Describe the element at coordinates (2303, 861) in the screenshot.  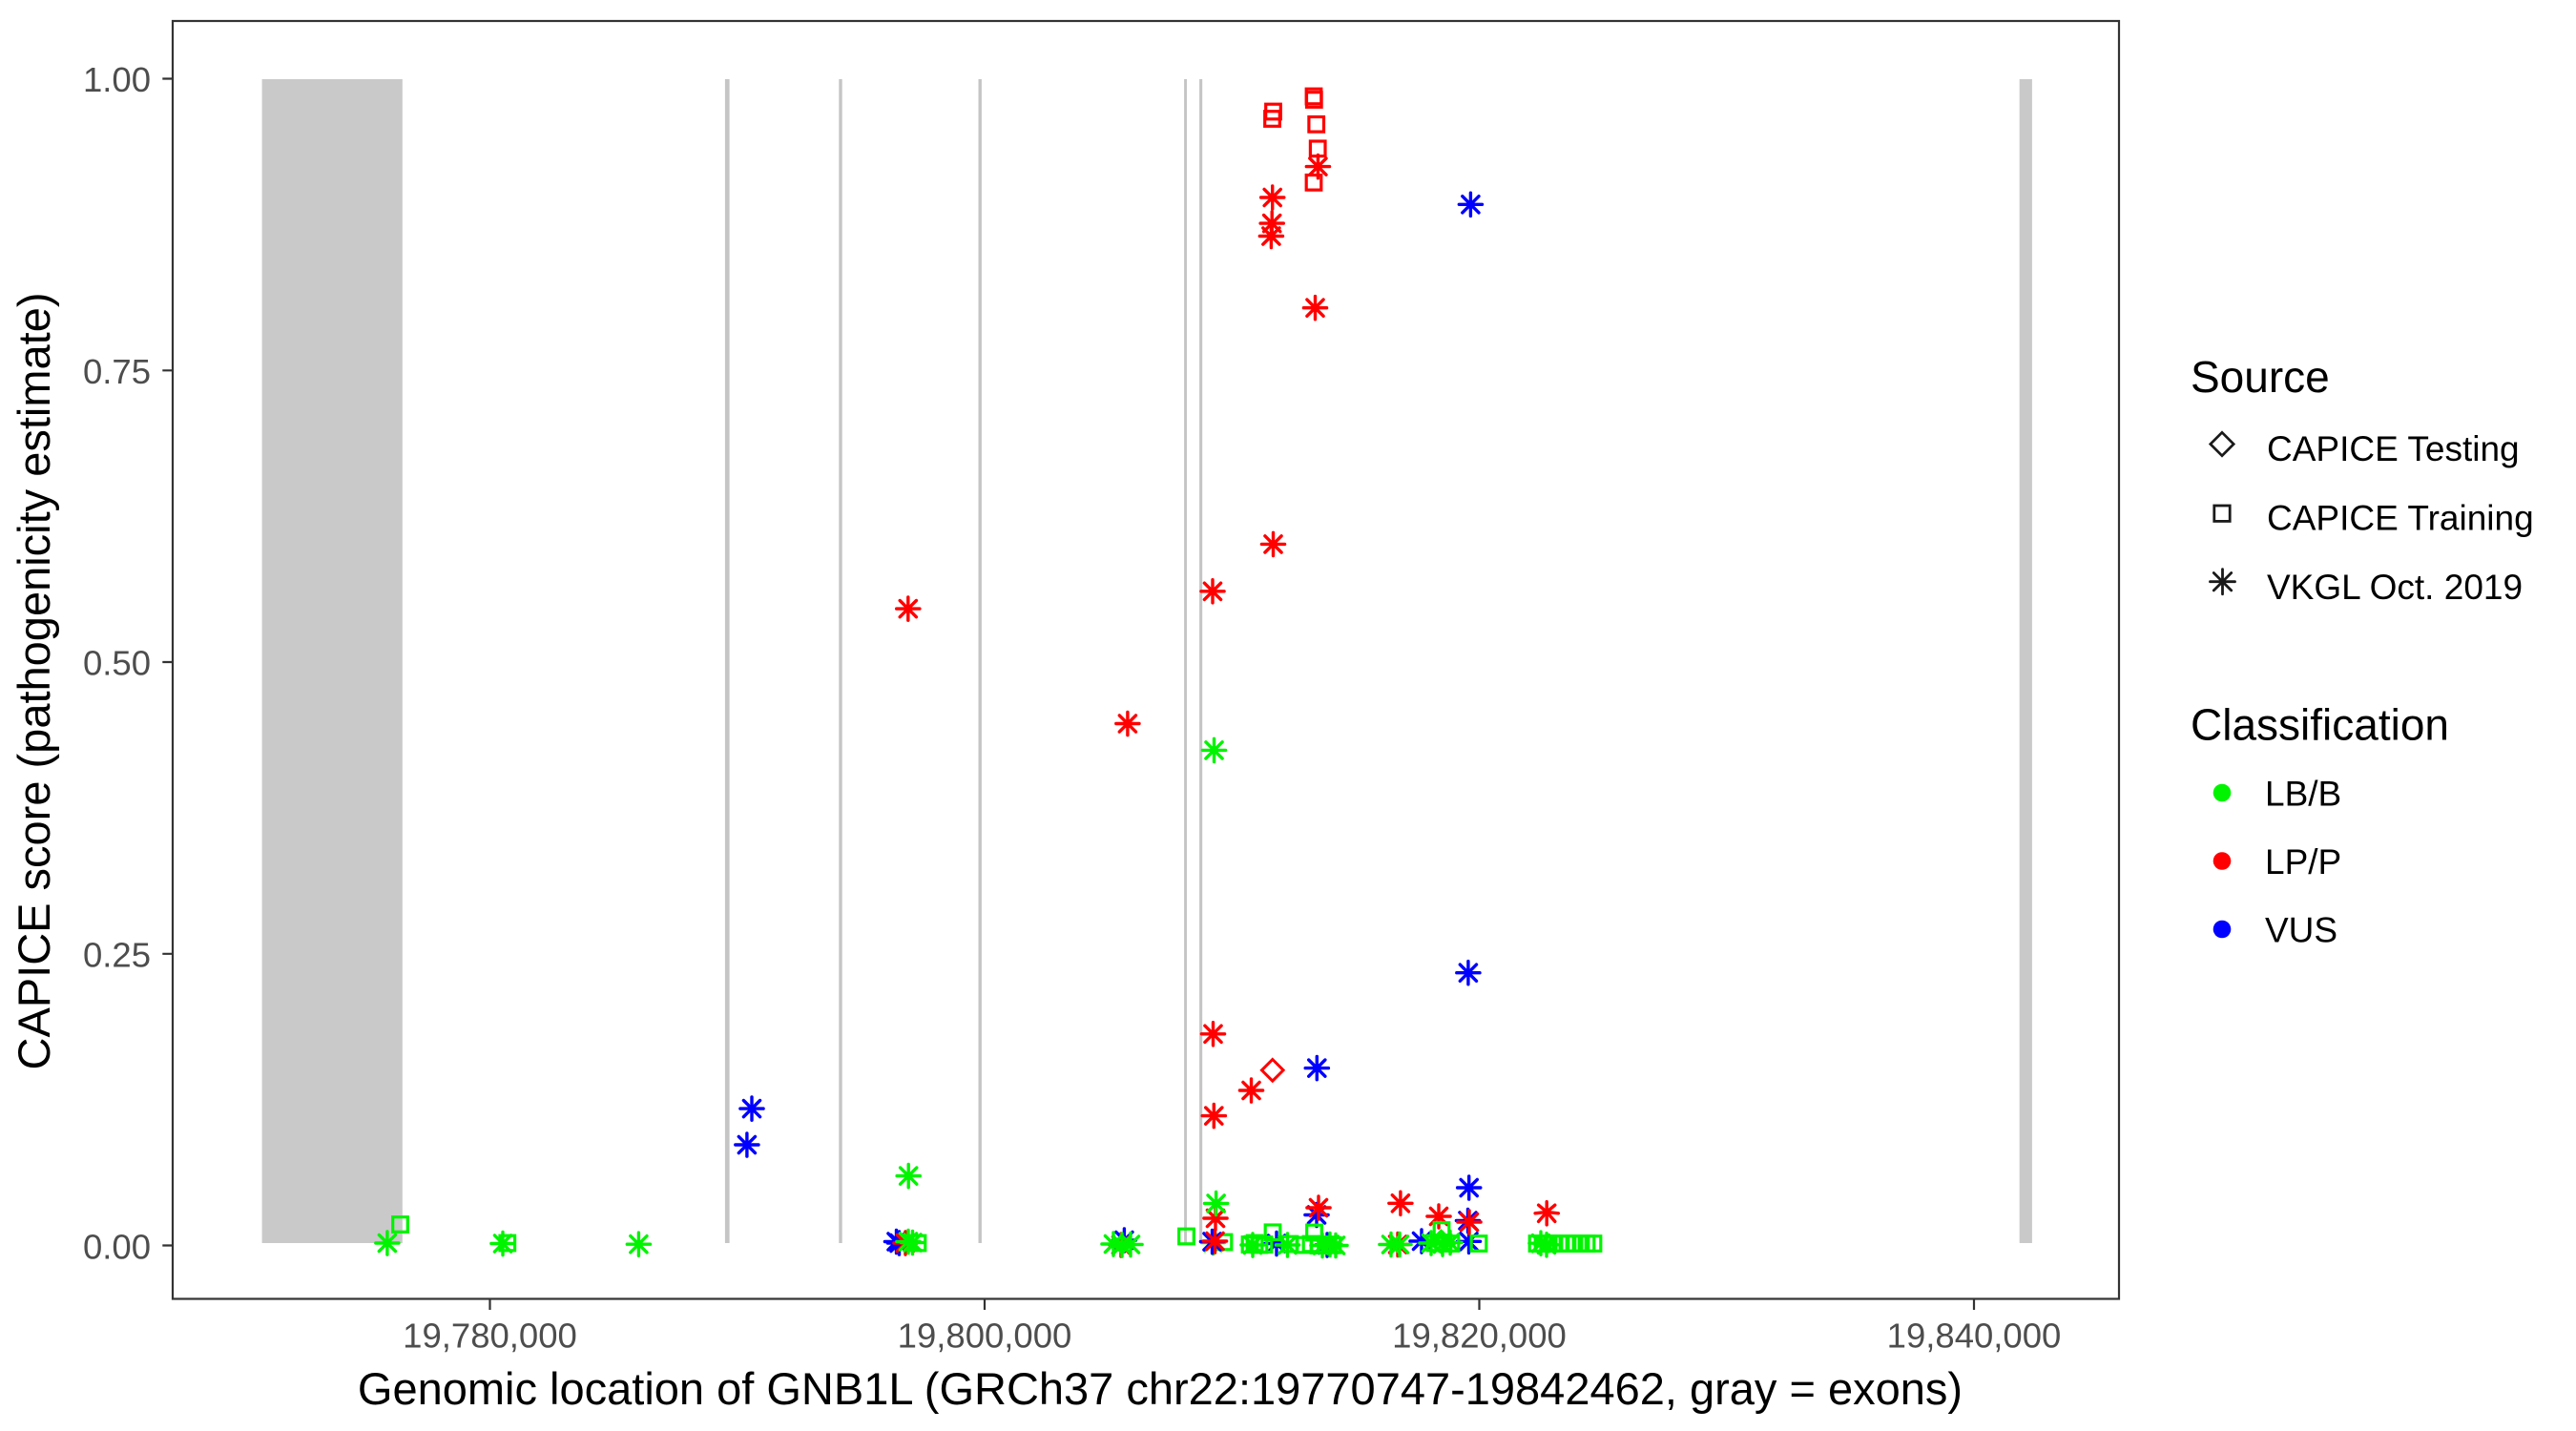
I see `svg-text: LP/P` at that location.